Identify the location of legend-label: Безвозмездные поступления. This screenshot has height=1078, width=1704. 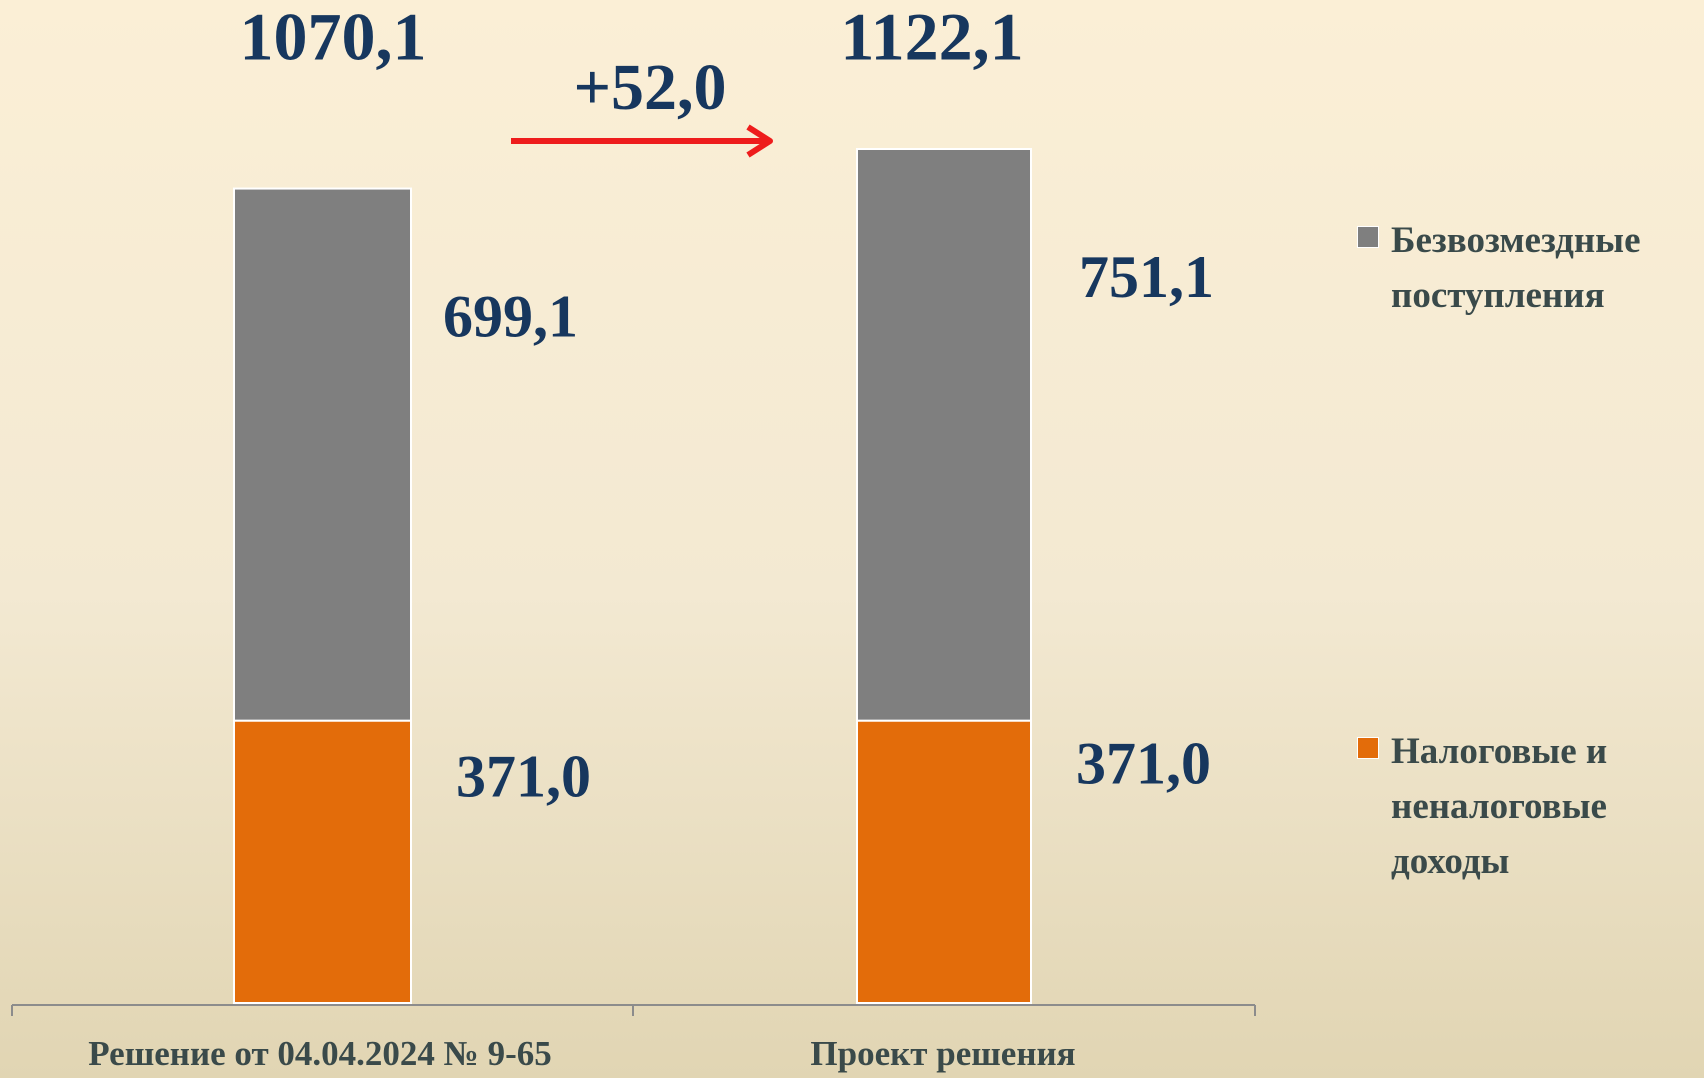
(1516, 268).